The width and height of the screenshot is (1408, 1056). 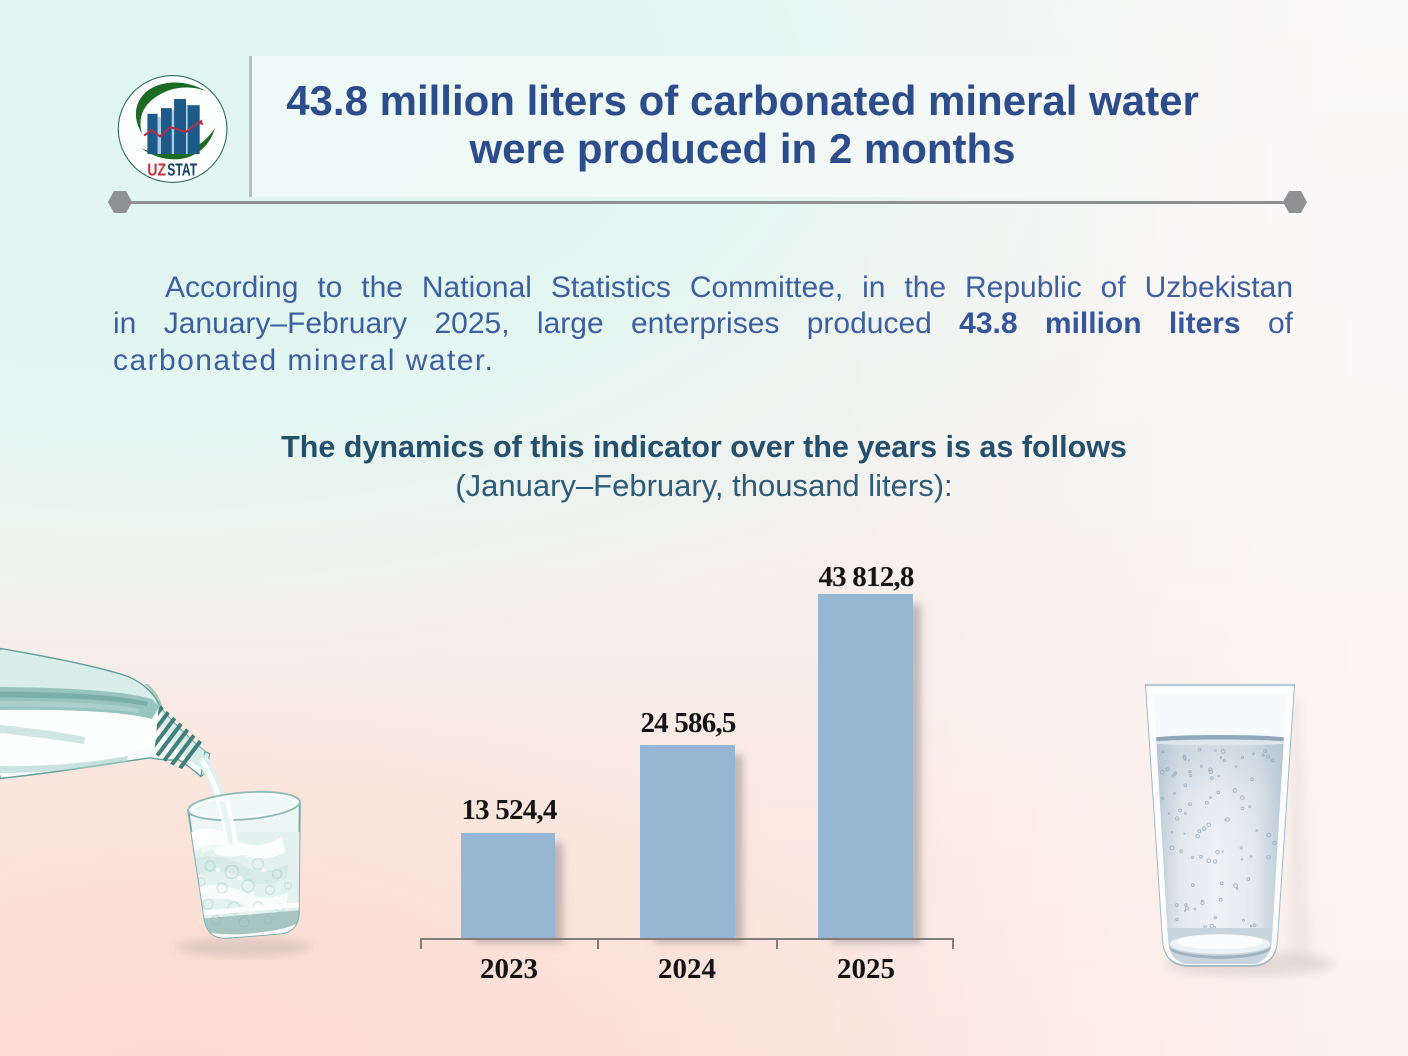 What do you see at coordinates (156, 170) in the screenshot?
I see `svg-text: UZ` at bounding box center [156, 170].